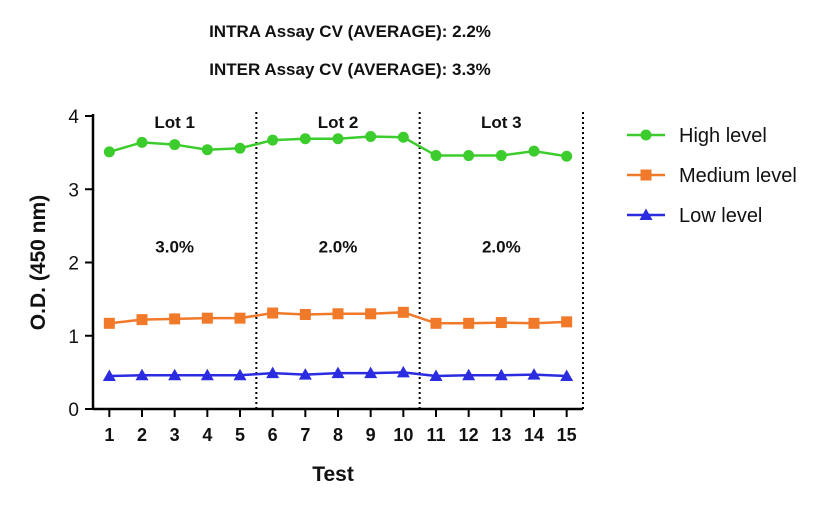 This screenshot has height=507, width=840. What do you see at coordinates (646, 175) in the screenshot?
I see `legend-marker-medium-level` at bounding box center [646, 175].